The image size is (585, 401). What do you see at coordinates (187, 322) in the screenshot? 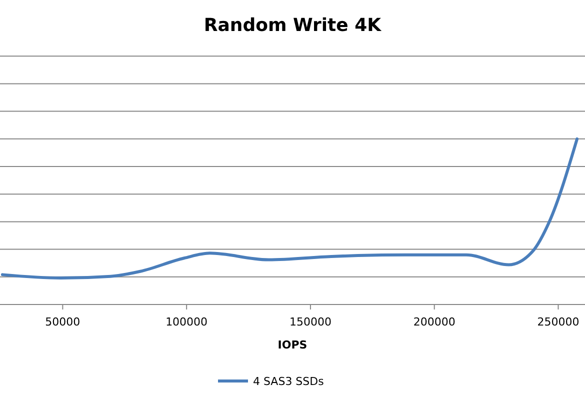
I see `x-tick-label: 100000` at bounding box center [187, 322].